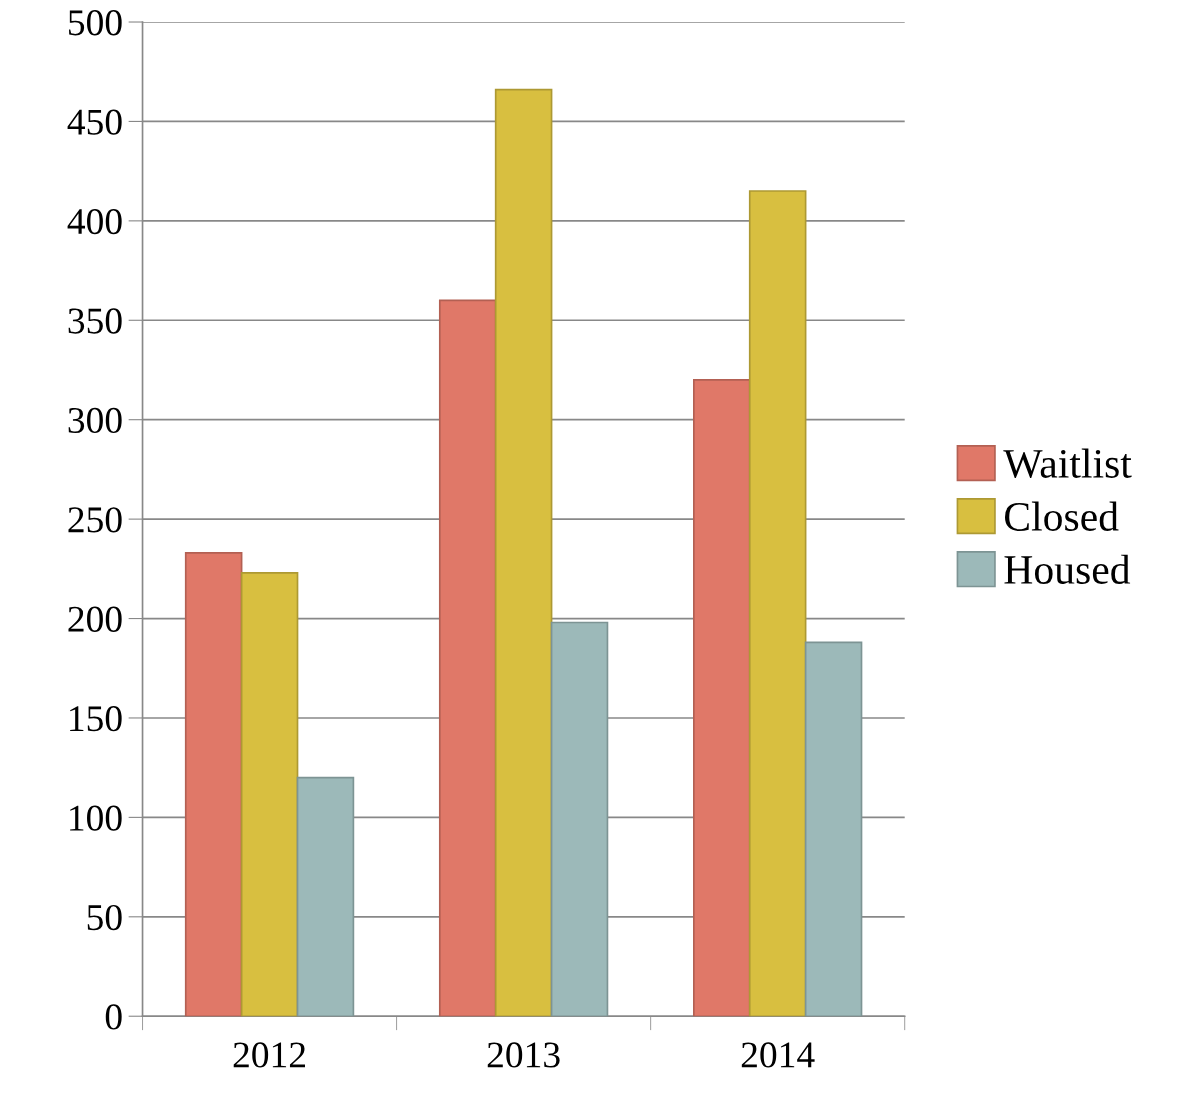 This screenshot has height=1101, width=1178. I want to click on y-tick-label: 300, so click(95, 420).